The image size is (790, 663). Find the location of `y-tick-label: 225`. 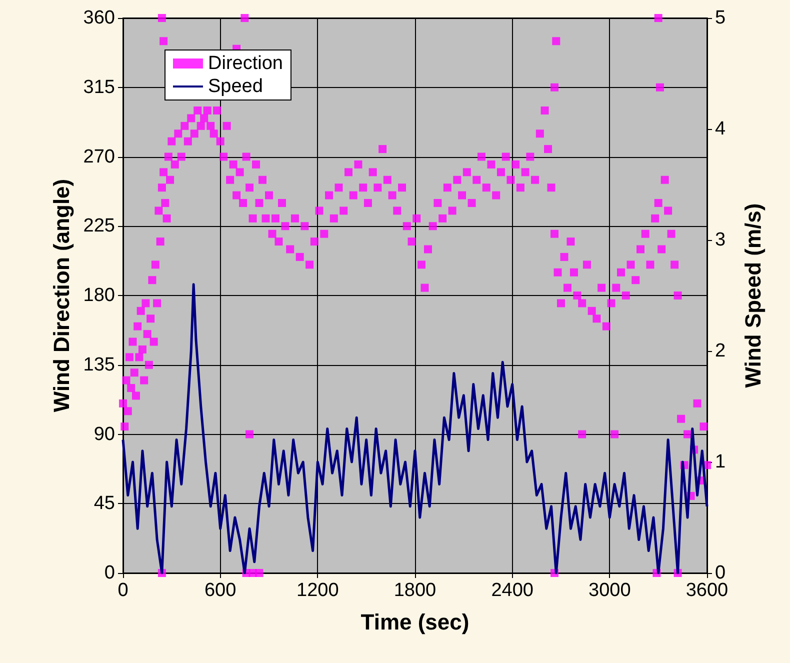

y-tick-label: 225 is located at coordinates (99, 226).